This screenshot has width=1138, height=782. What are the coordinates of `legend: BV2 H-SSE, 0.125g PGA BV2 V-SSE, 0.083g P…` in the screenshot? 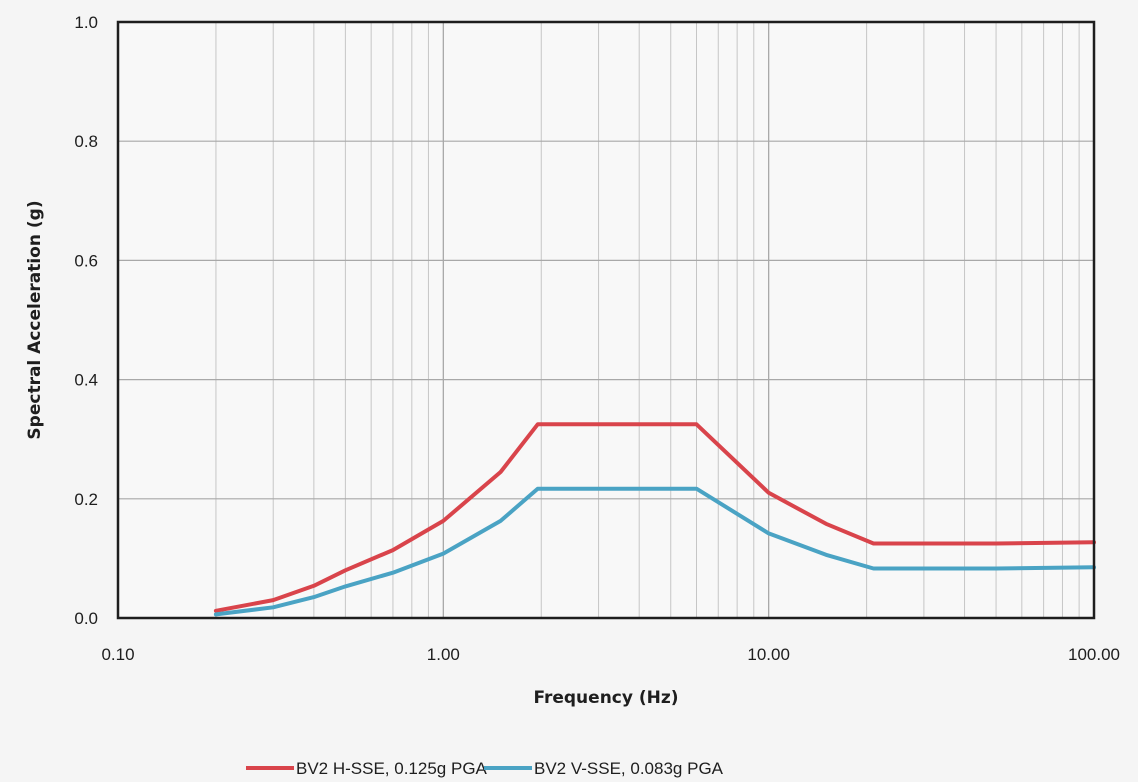 It's located at (485, 768).